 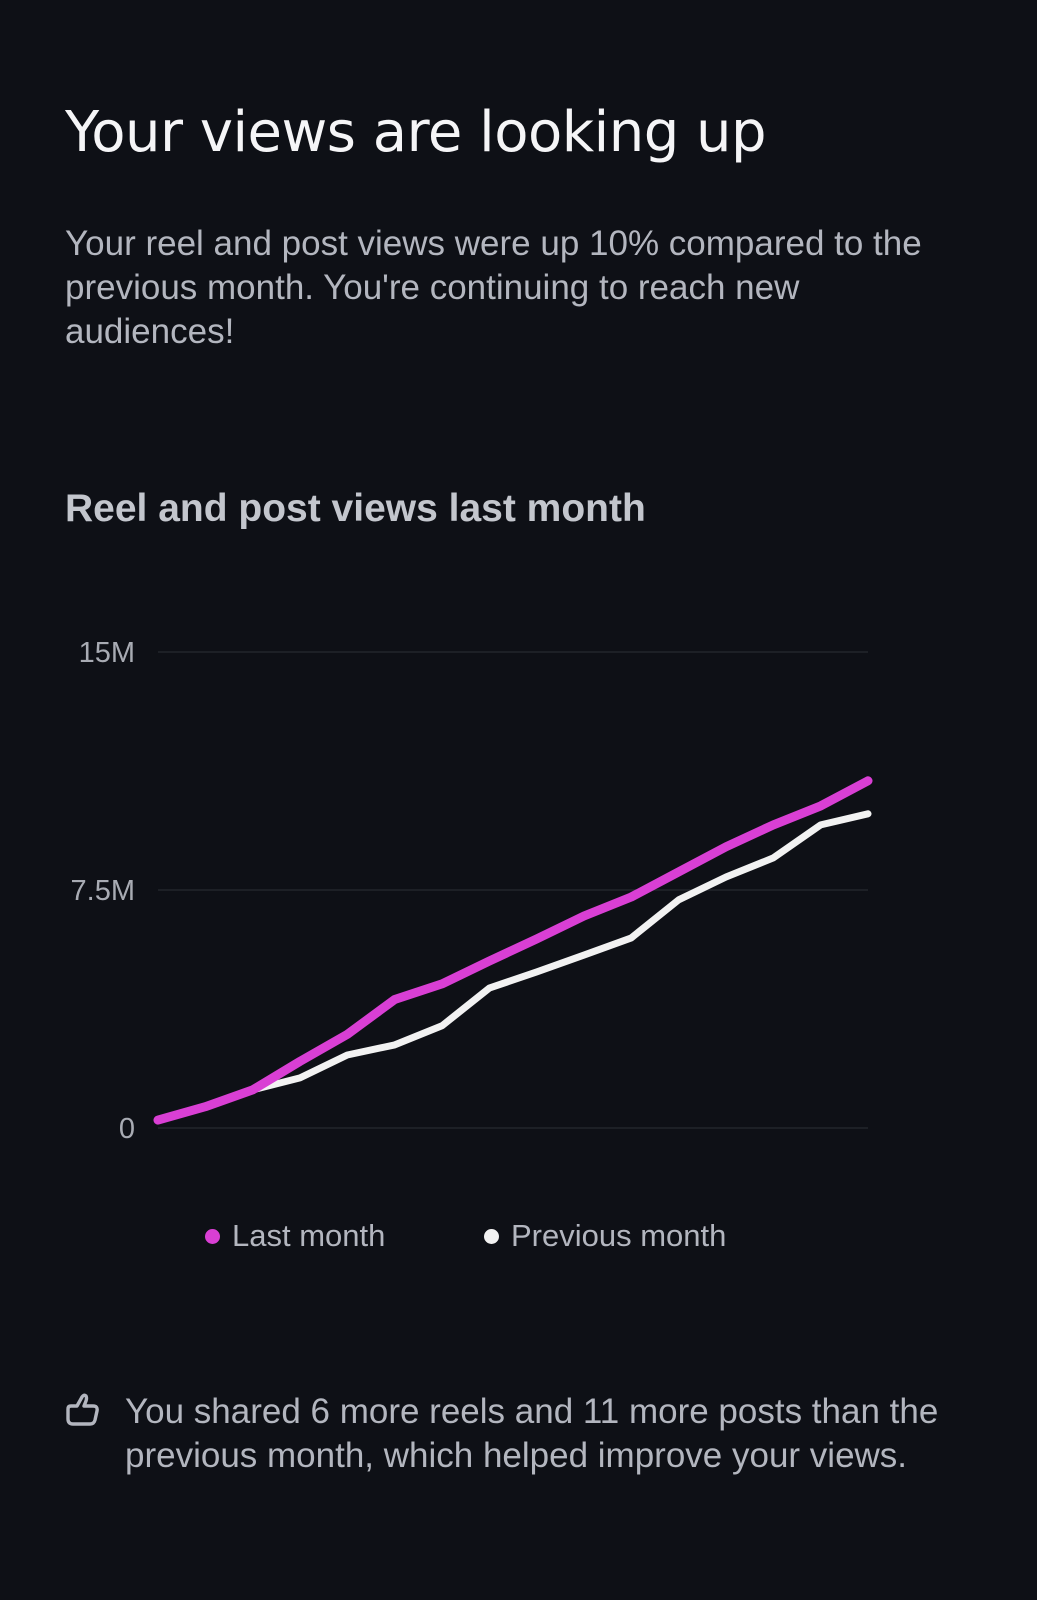 What do you see at coordinates (309, 1235) in the screenshot?
I see `legend-label-last-month: Last month` at bounding box center [309, 1235].